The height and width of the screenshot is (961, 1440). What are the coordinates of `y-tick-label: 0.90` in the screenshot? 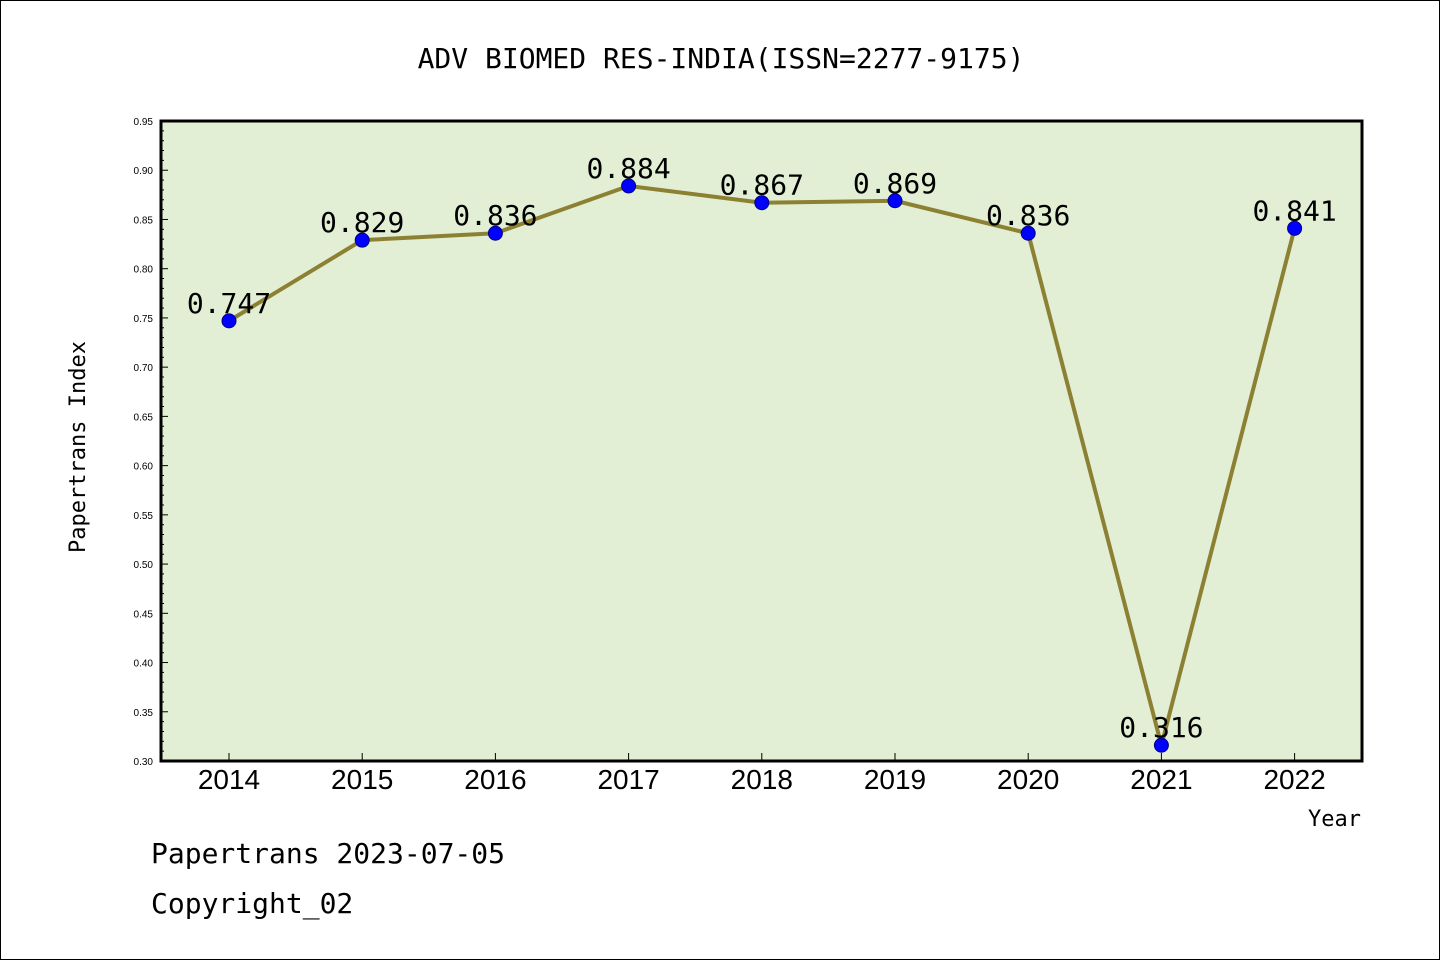 It's located at (144, 171).